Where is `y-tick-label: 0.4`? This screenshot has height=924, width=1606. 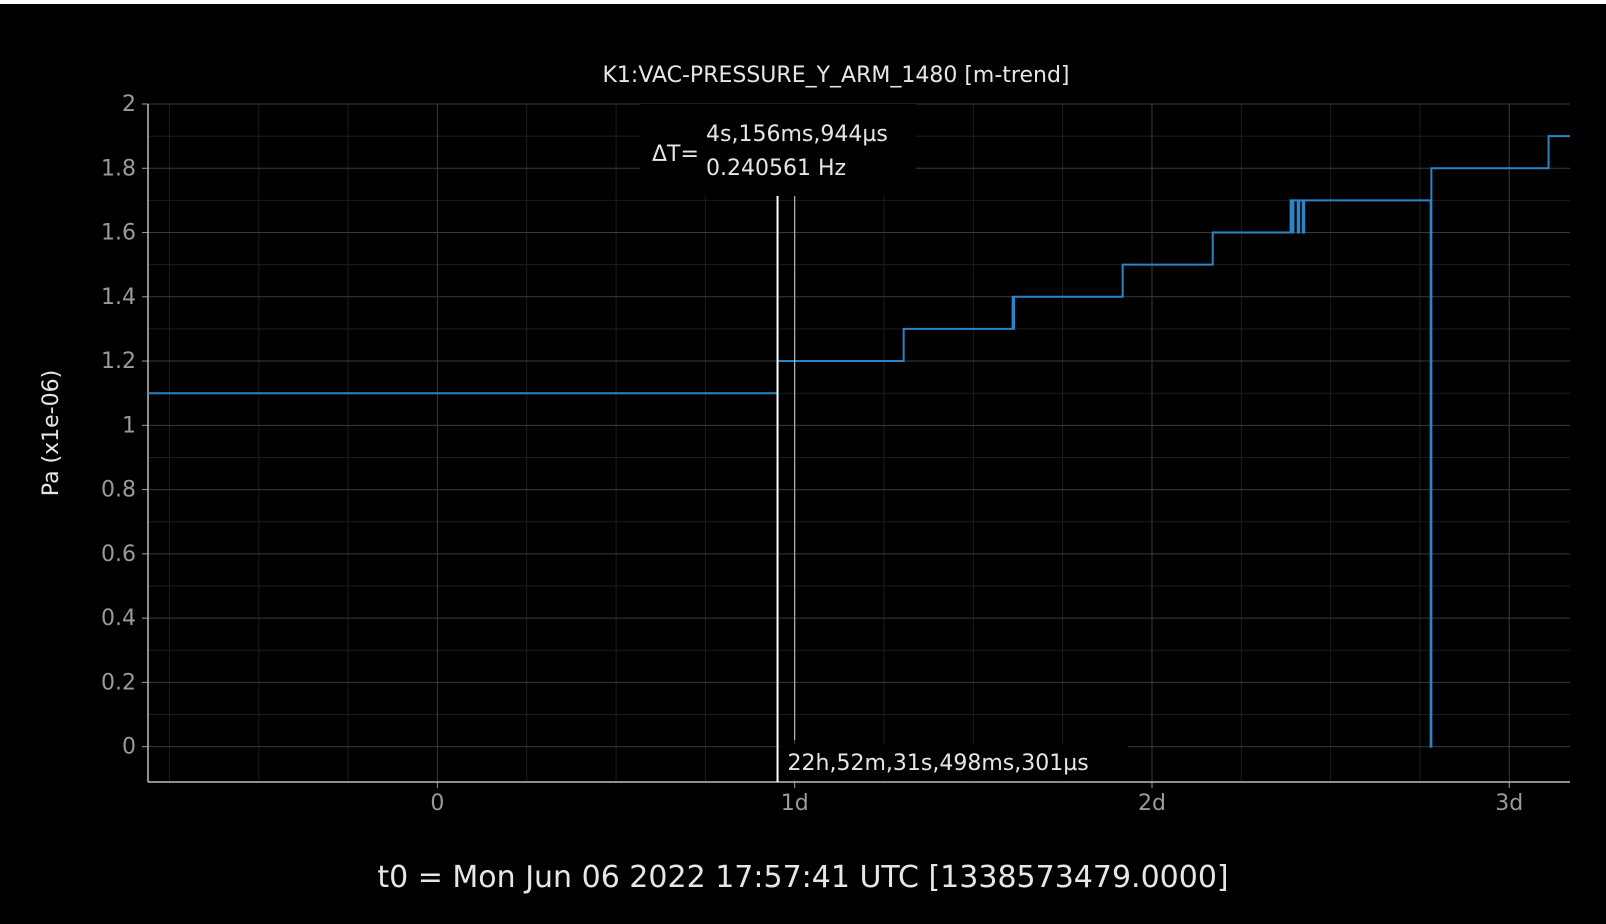 y-tick-label: 0.4 is located at coordinates (118, 618).